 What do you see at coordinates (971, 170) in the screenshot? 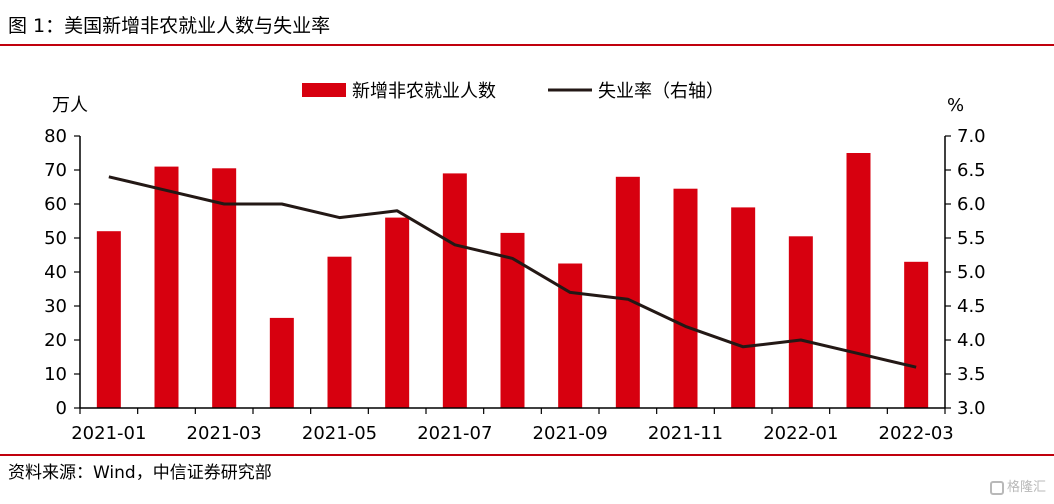
I see `right-tick-label: 6.5` at bounding box center [971, 170].